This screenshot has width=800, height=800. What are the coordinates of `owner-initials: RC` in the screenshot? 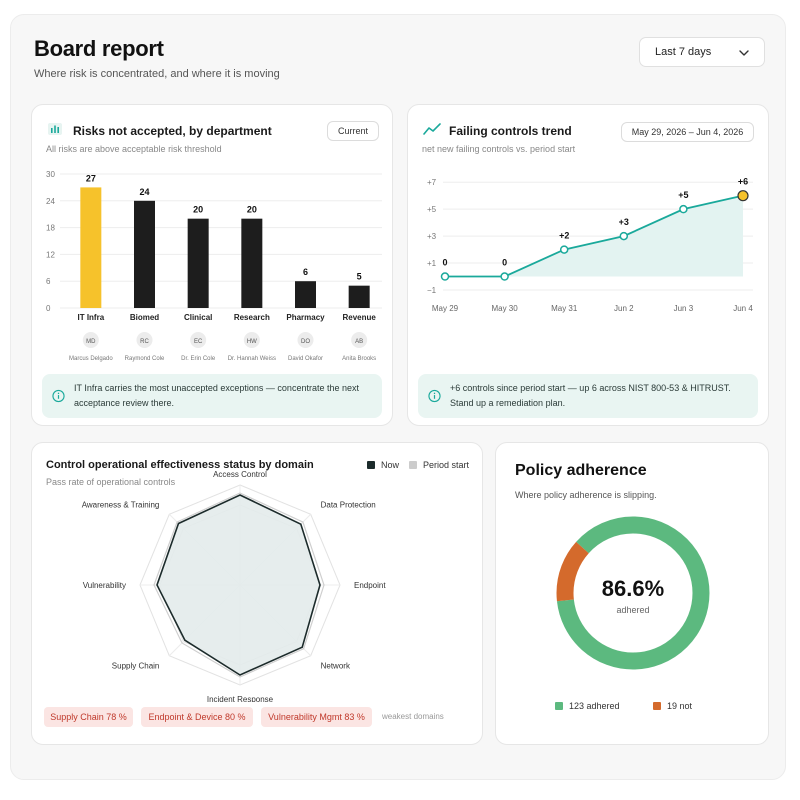 It's located at (144, 342).